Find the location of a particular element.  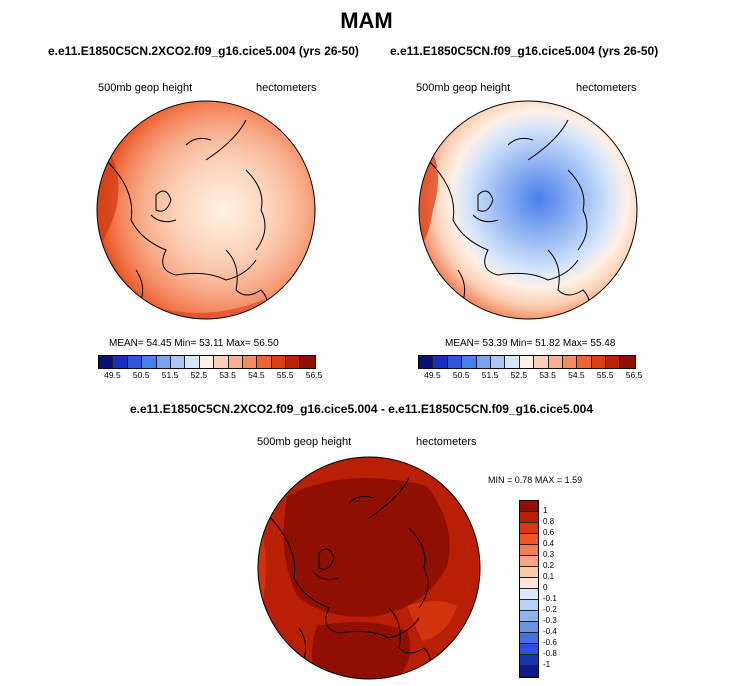

panel1-max-label: Max= is located at coordinates (238, 343).